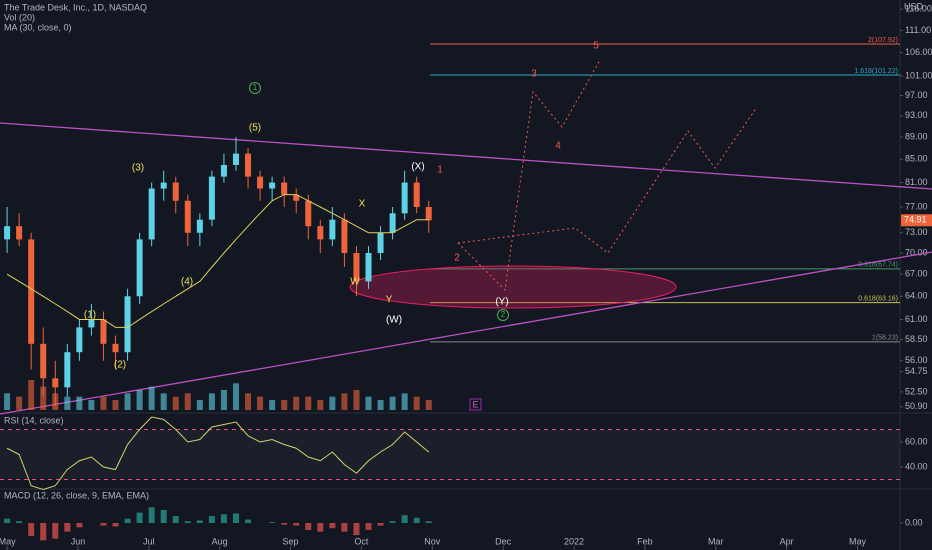 The image size is (932, 550). Describe the element at coordinates (885, 338) in the screenshot. I see `fib-label: 1(58.23)` at that location.